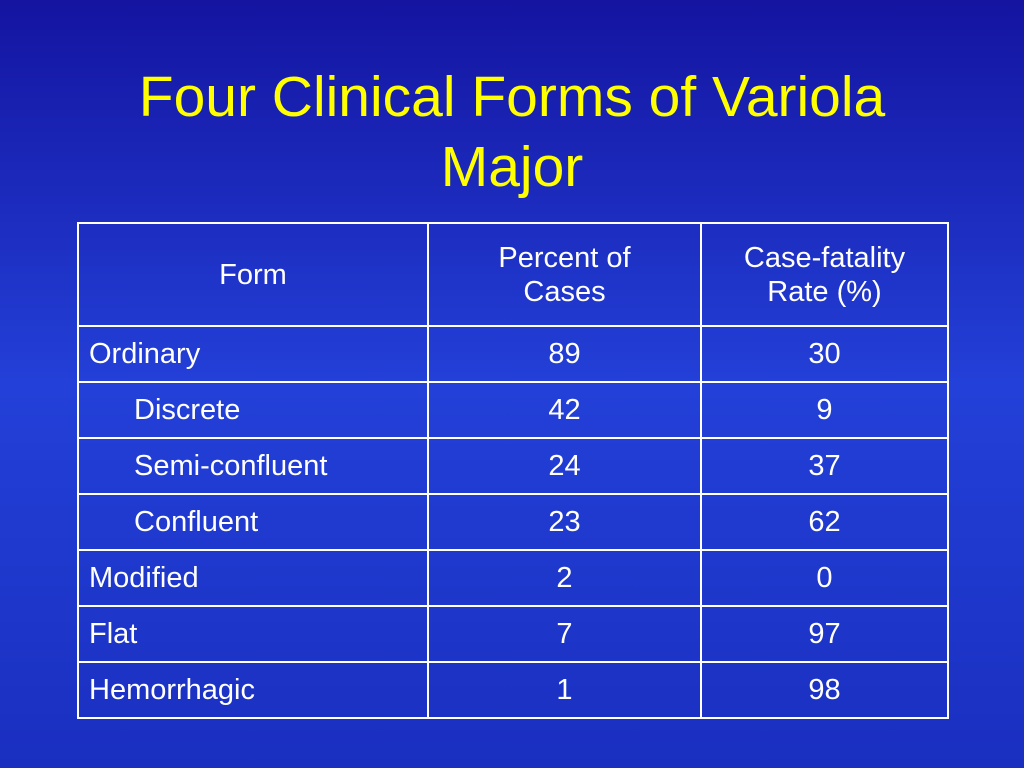  What do you see at coordinates (824, 410) in the screenshot?
I see `value-cell: 9` at bounding box center [824, 410].